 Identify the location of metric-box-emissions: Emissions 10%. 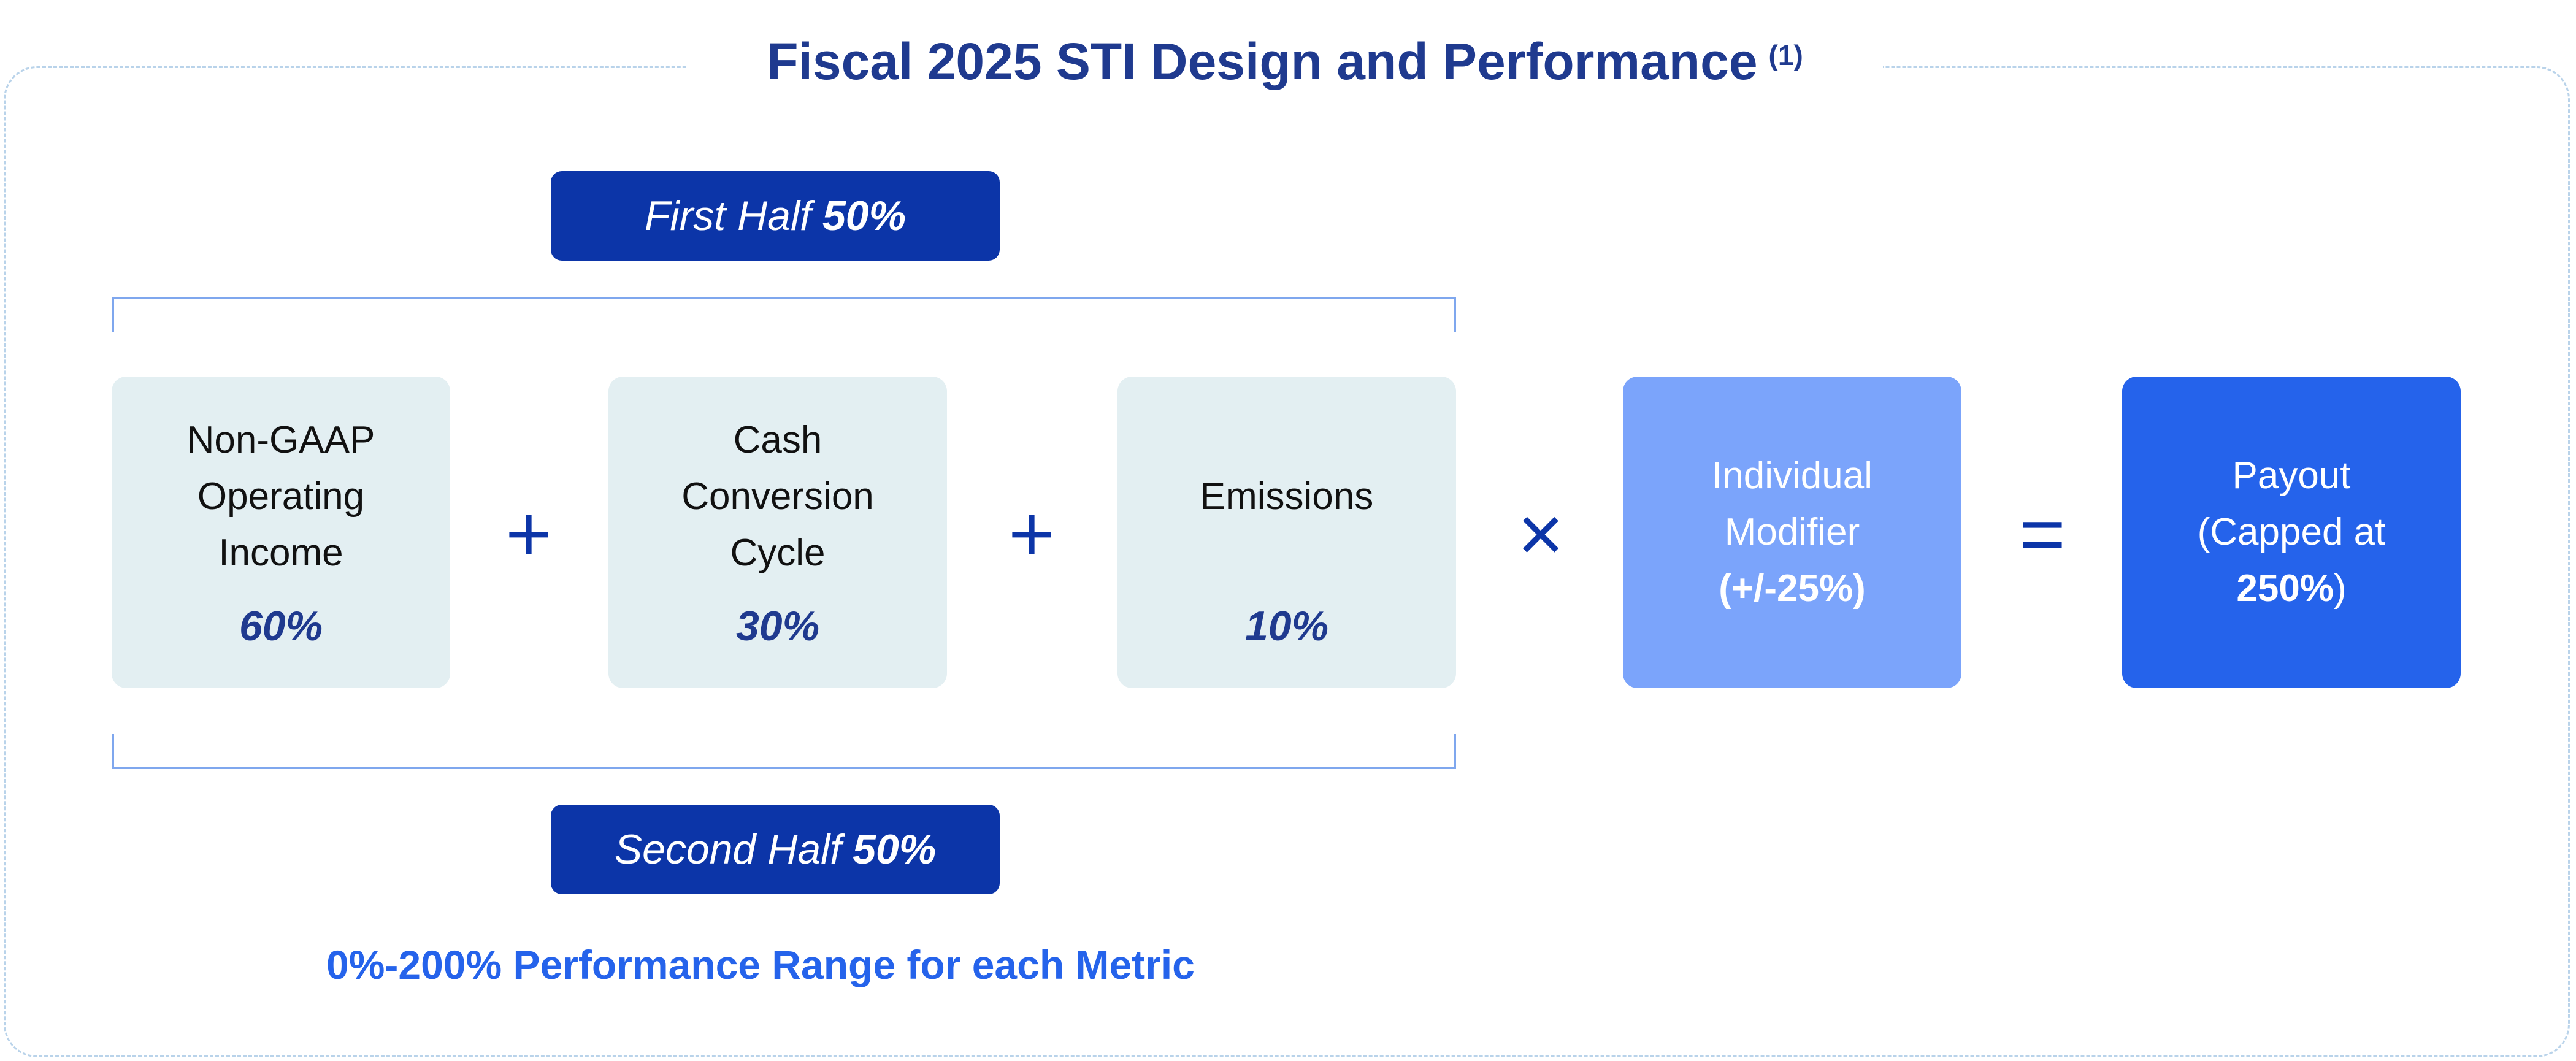
(1286, 533).